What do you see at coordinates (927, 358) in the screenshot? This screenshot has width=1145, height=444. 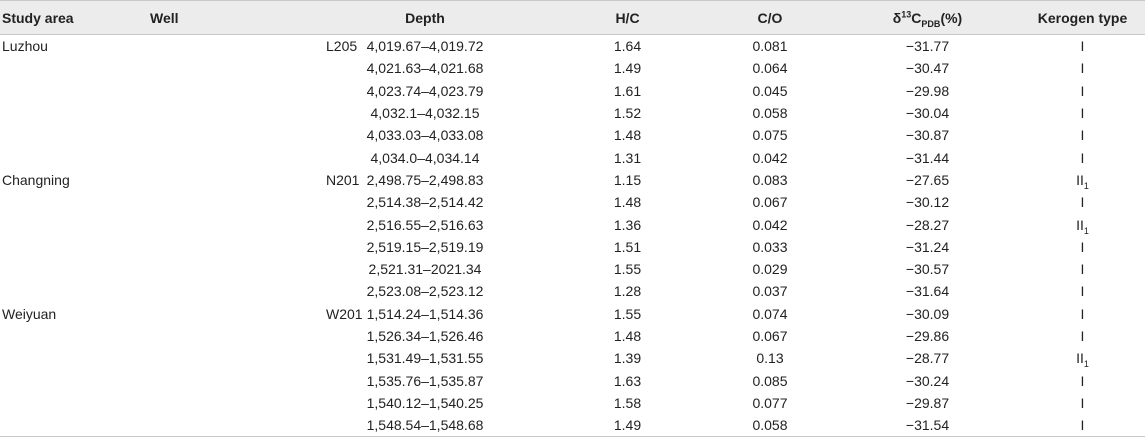 I see `cell-delta13c: −28.77` at bounding box center [927, 358].